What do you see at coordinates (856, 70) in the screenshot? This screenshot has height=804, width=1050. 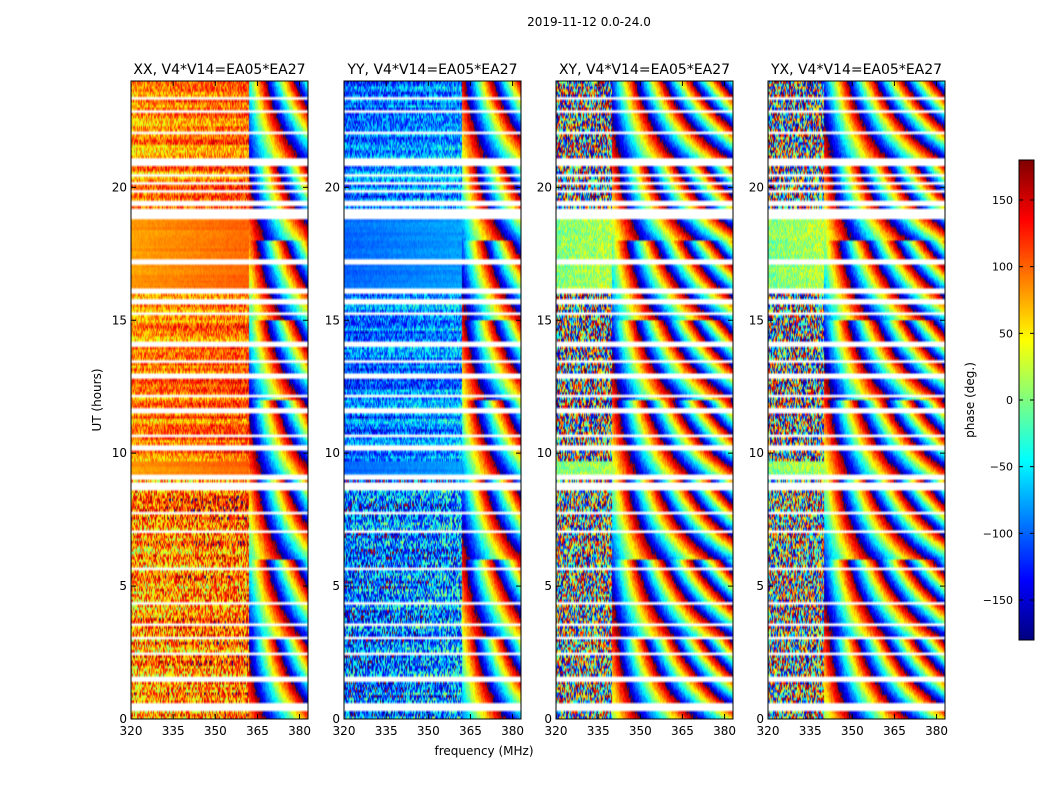 I see `panel-title: YX, V4*V14=EA05*EA27` at bounding box center [856, 70].